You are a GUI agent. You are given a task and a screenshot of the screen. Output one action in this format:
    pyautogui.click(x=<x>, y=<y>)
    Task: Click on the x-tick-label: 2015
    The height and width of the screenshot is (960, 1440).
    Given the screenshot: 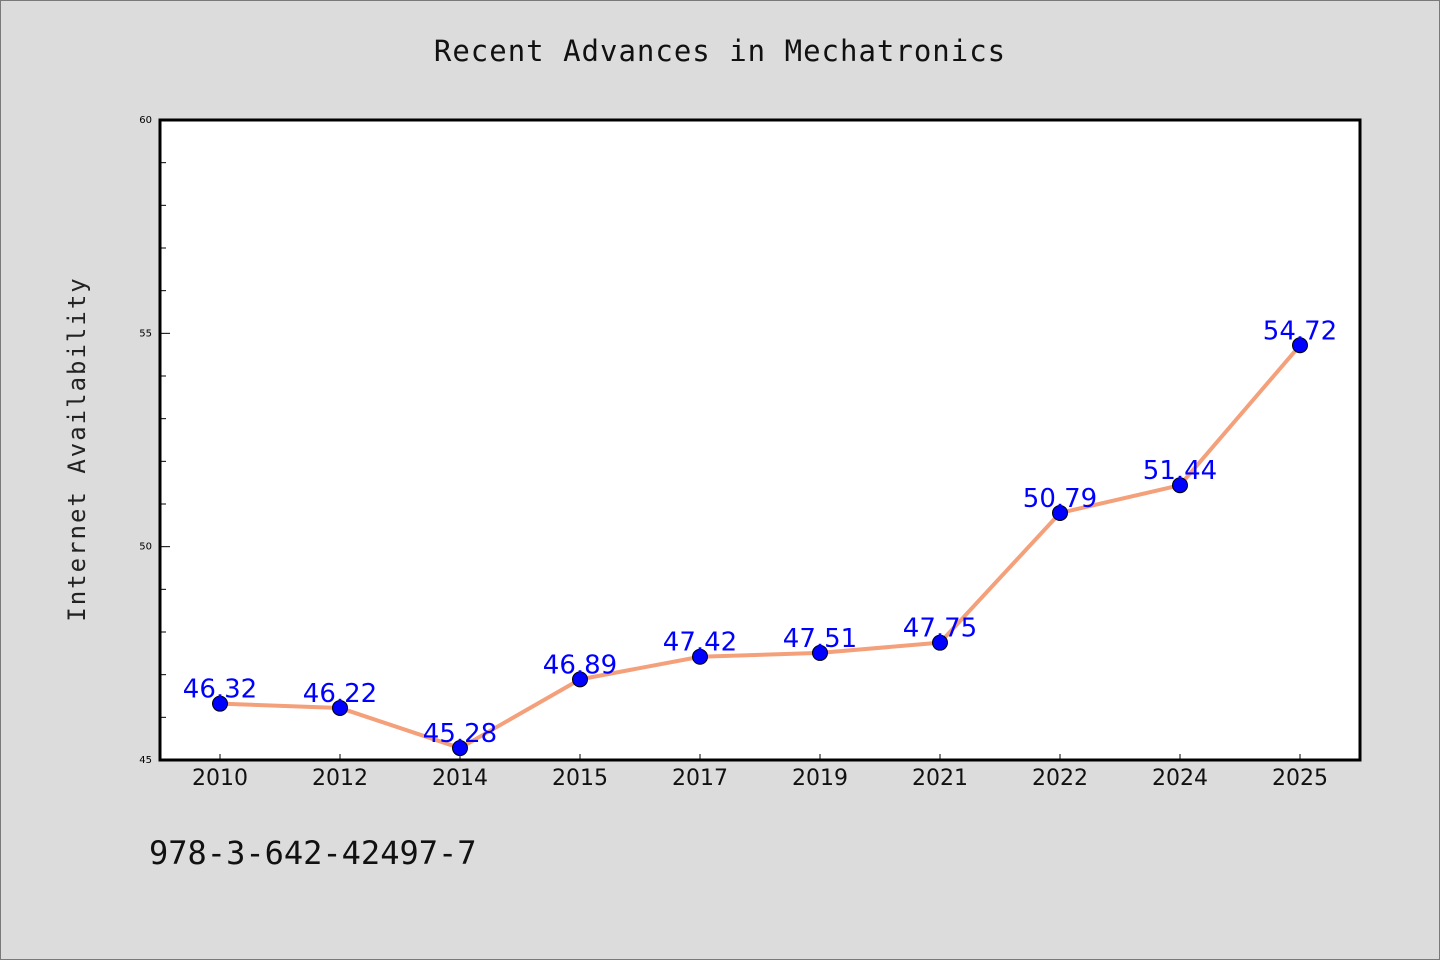 What is the action you would take?
    pyautogui.click(x=580, y=778)
    